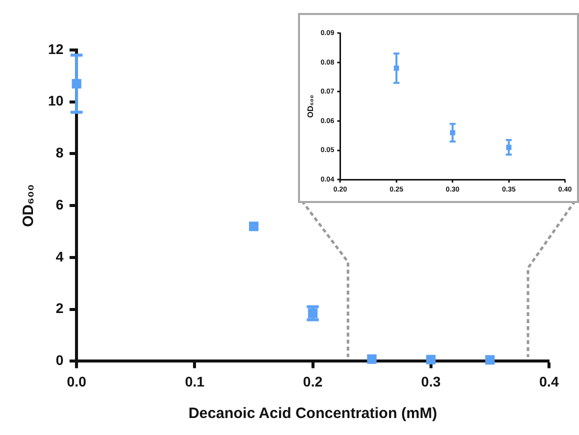 This screenshot has width=579, height=435. Describe the element at coordinates (56, 100) in the screenshot. I see `y-tick-label: 10` at that location.